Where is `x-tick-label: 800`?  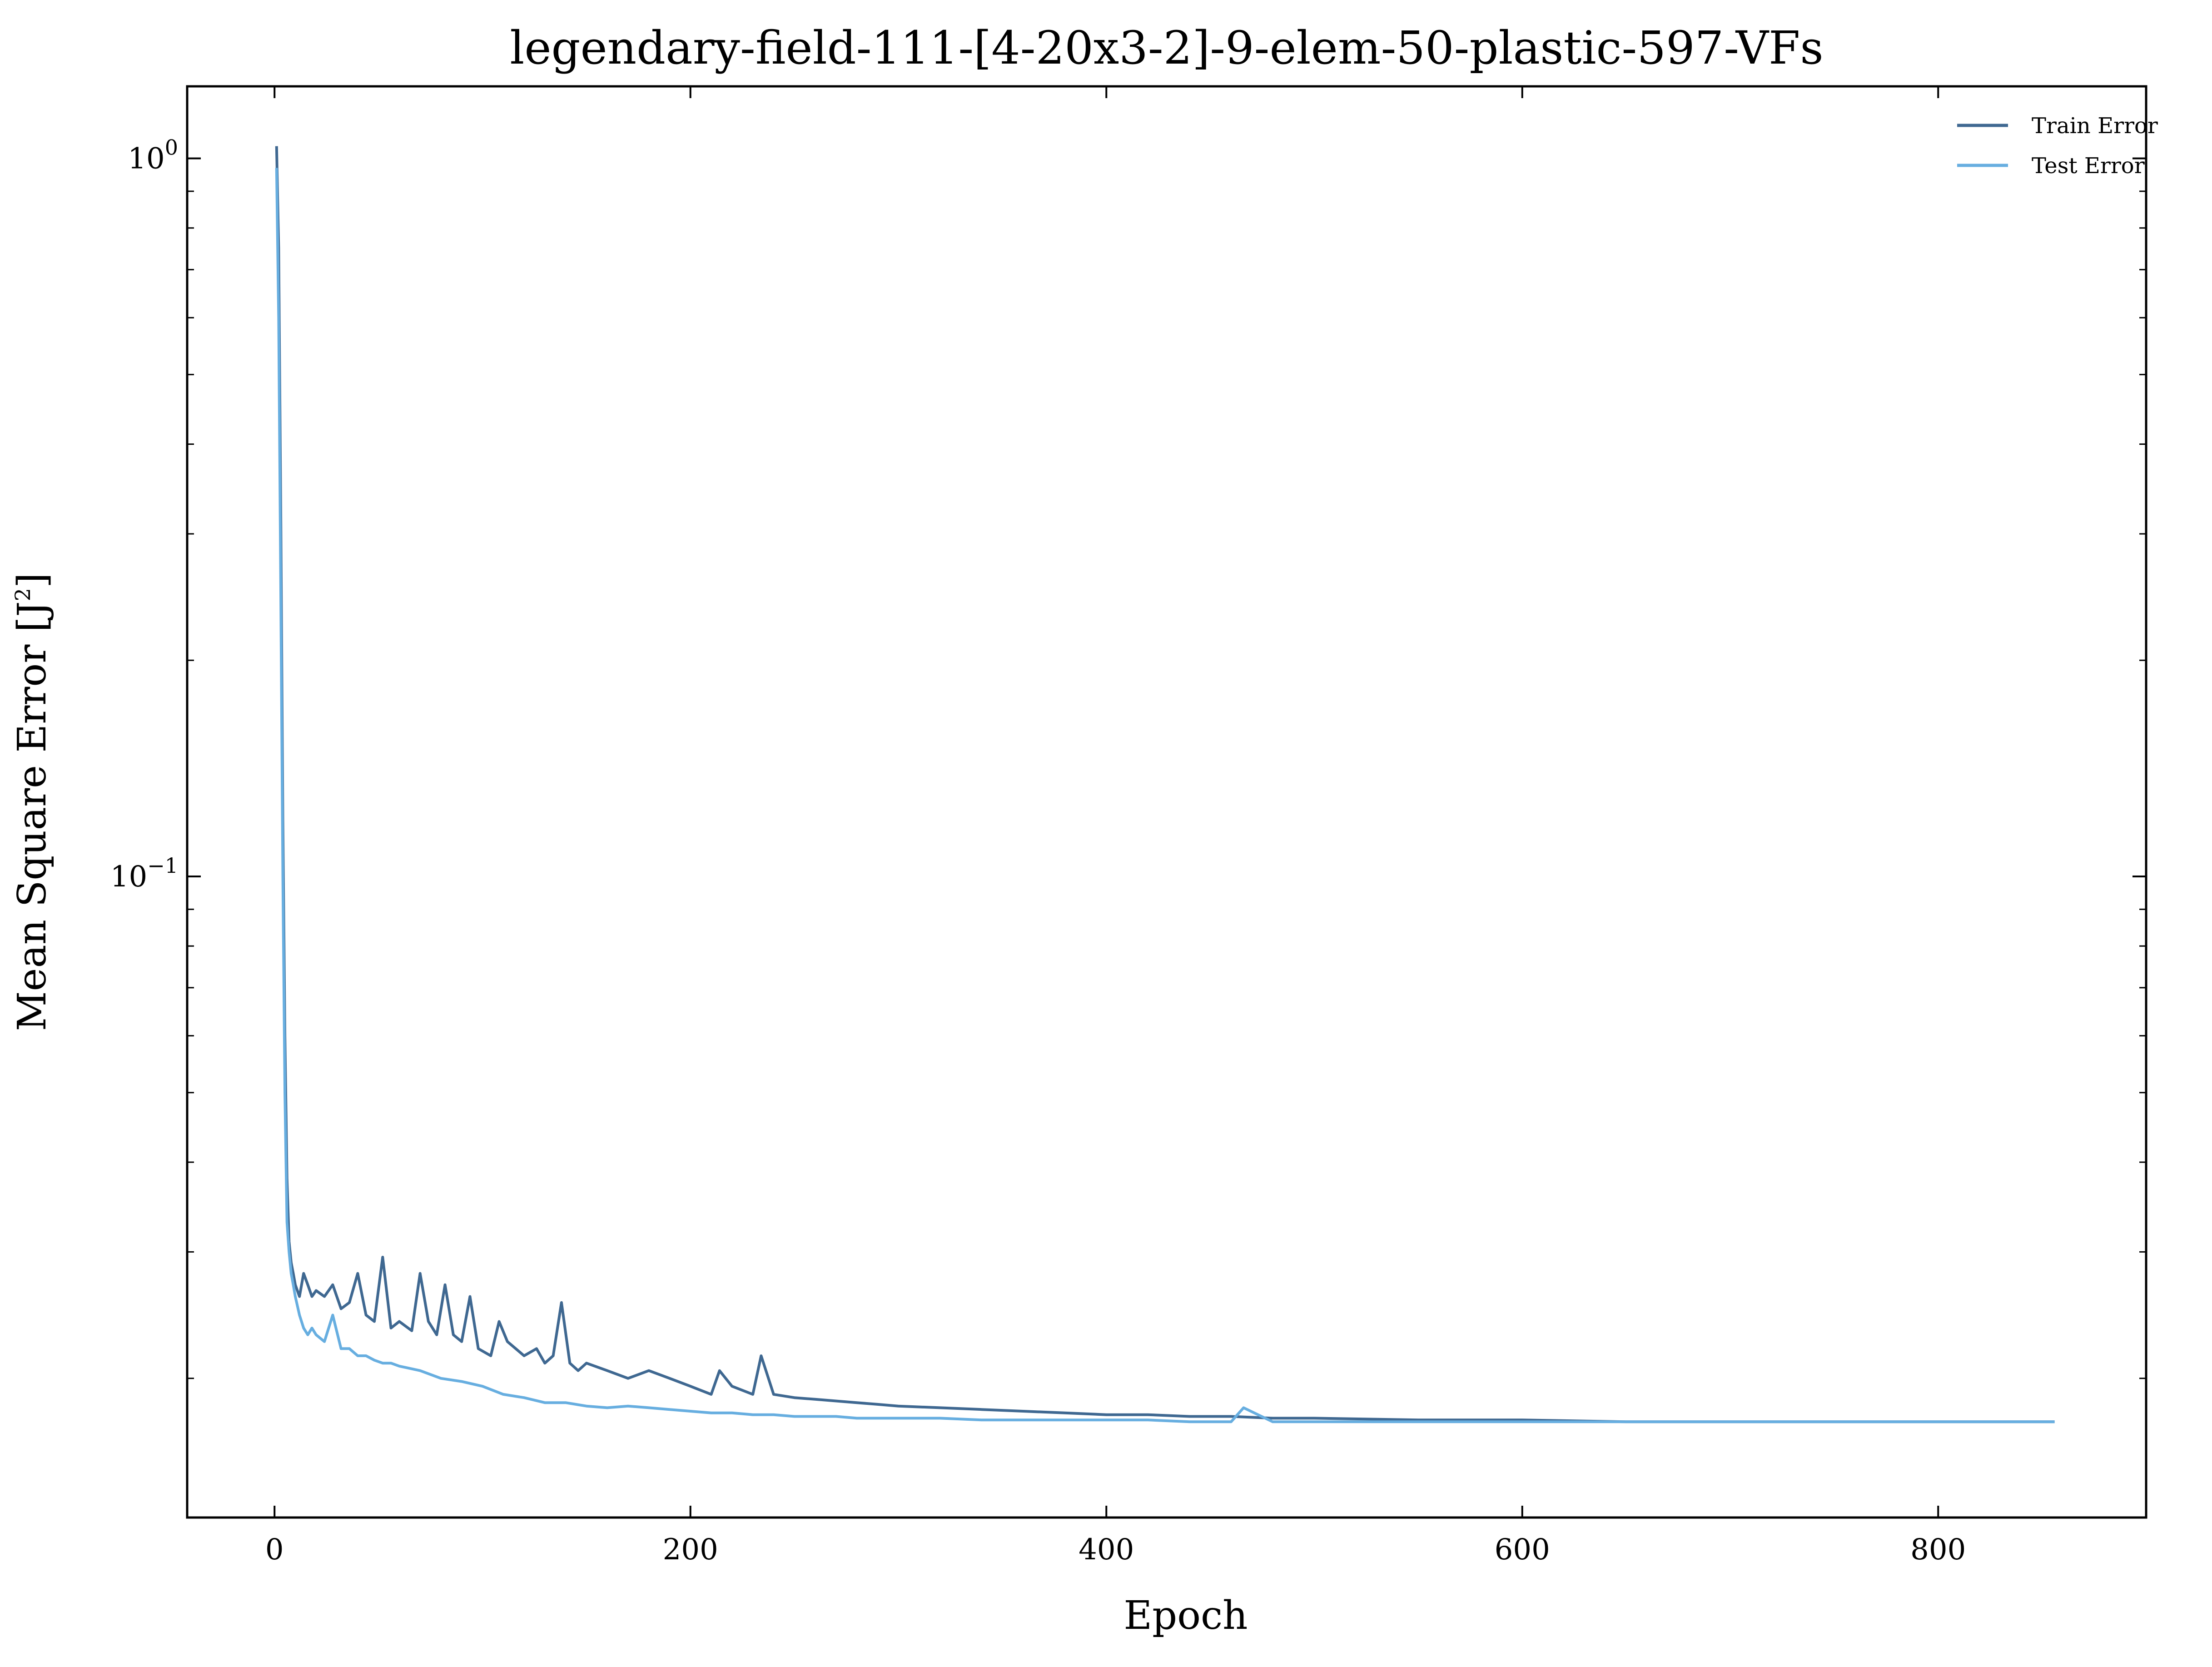
x-tick-label: 800 is located at coordinates (1938, 1550).